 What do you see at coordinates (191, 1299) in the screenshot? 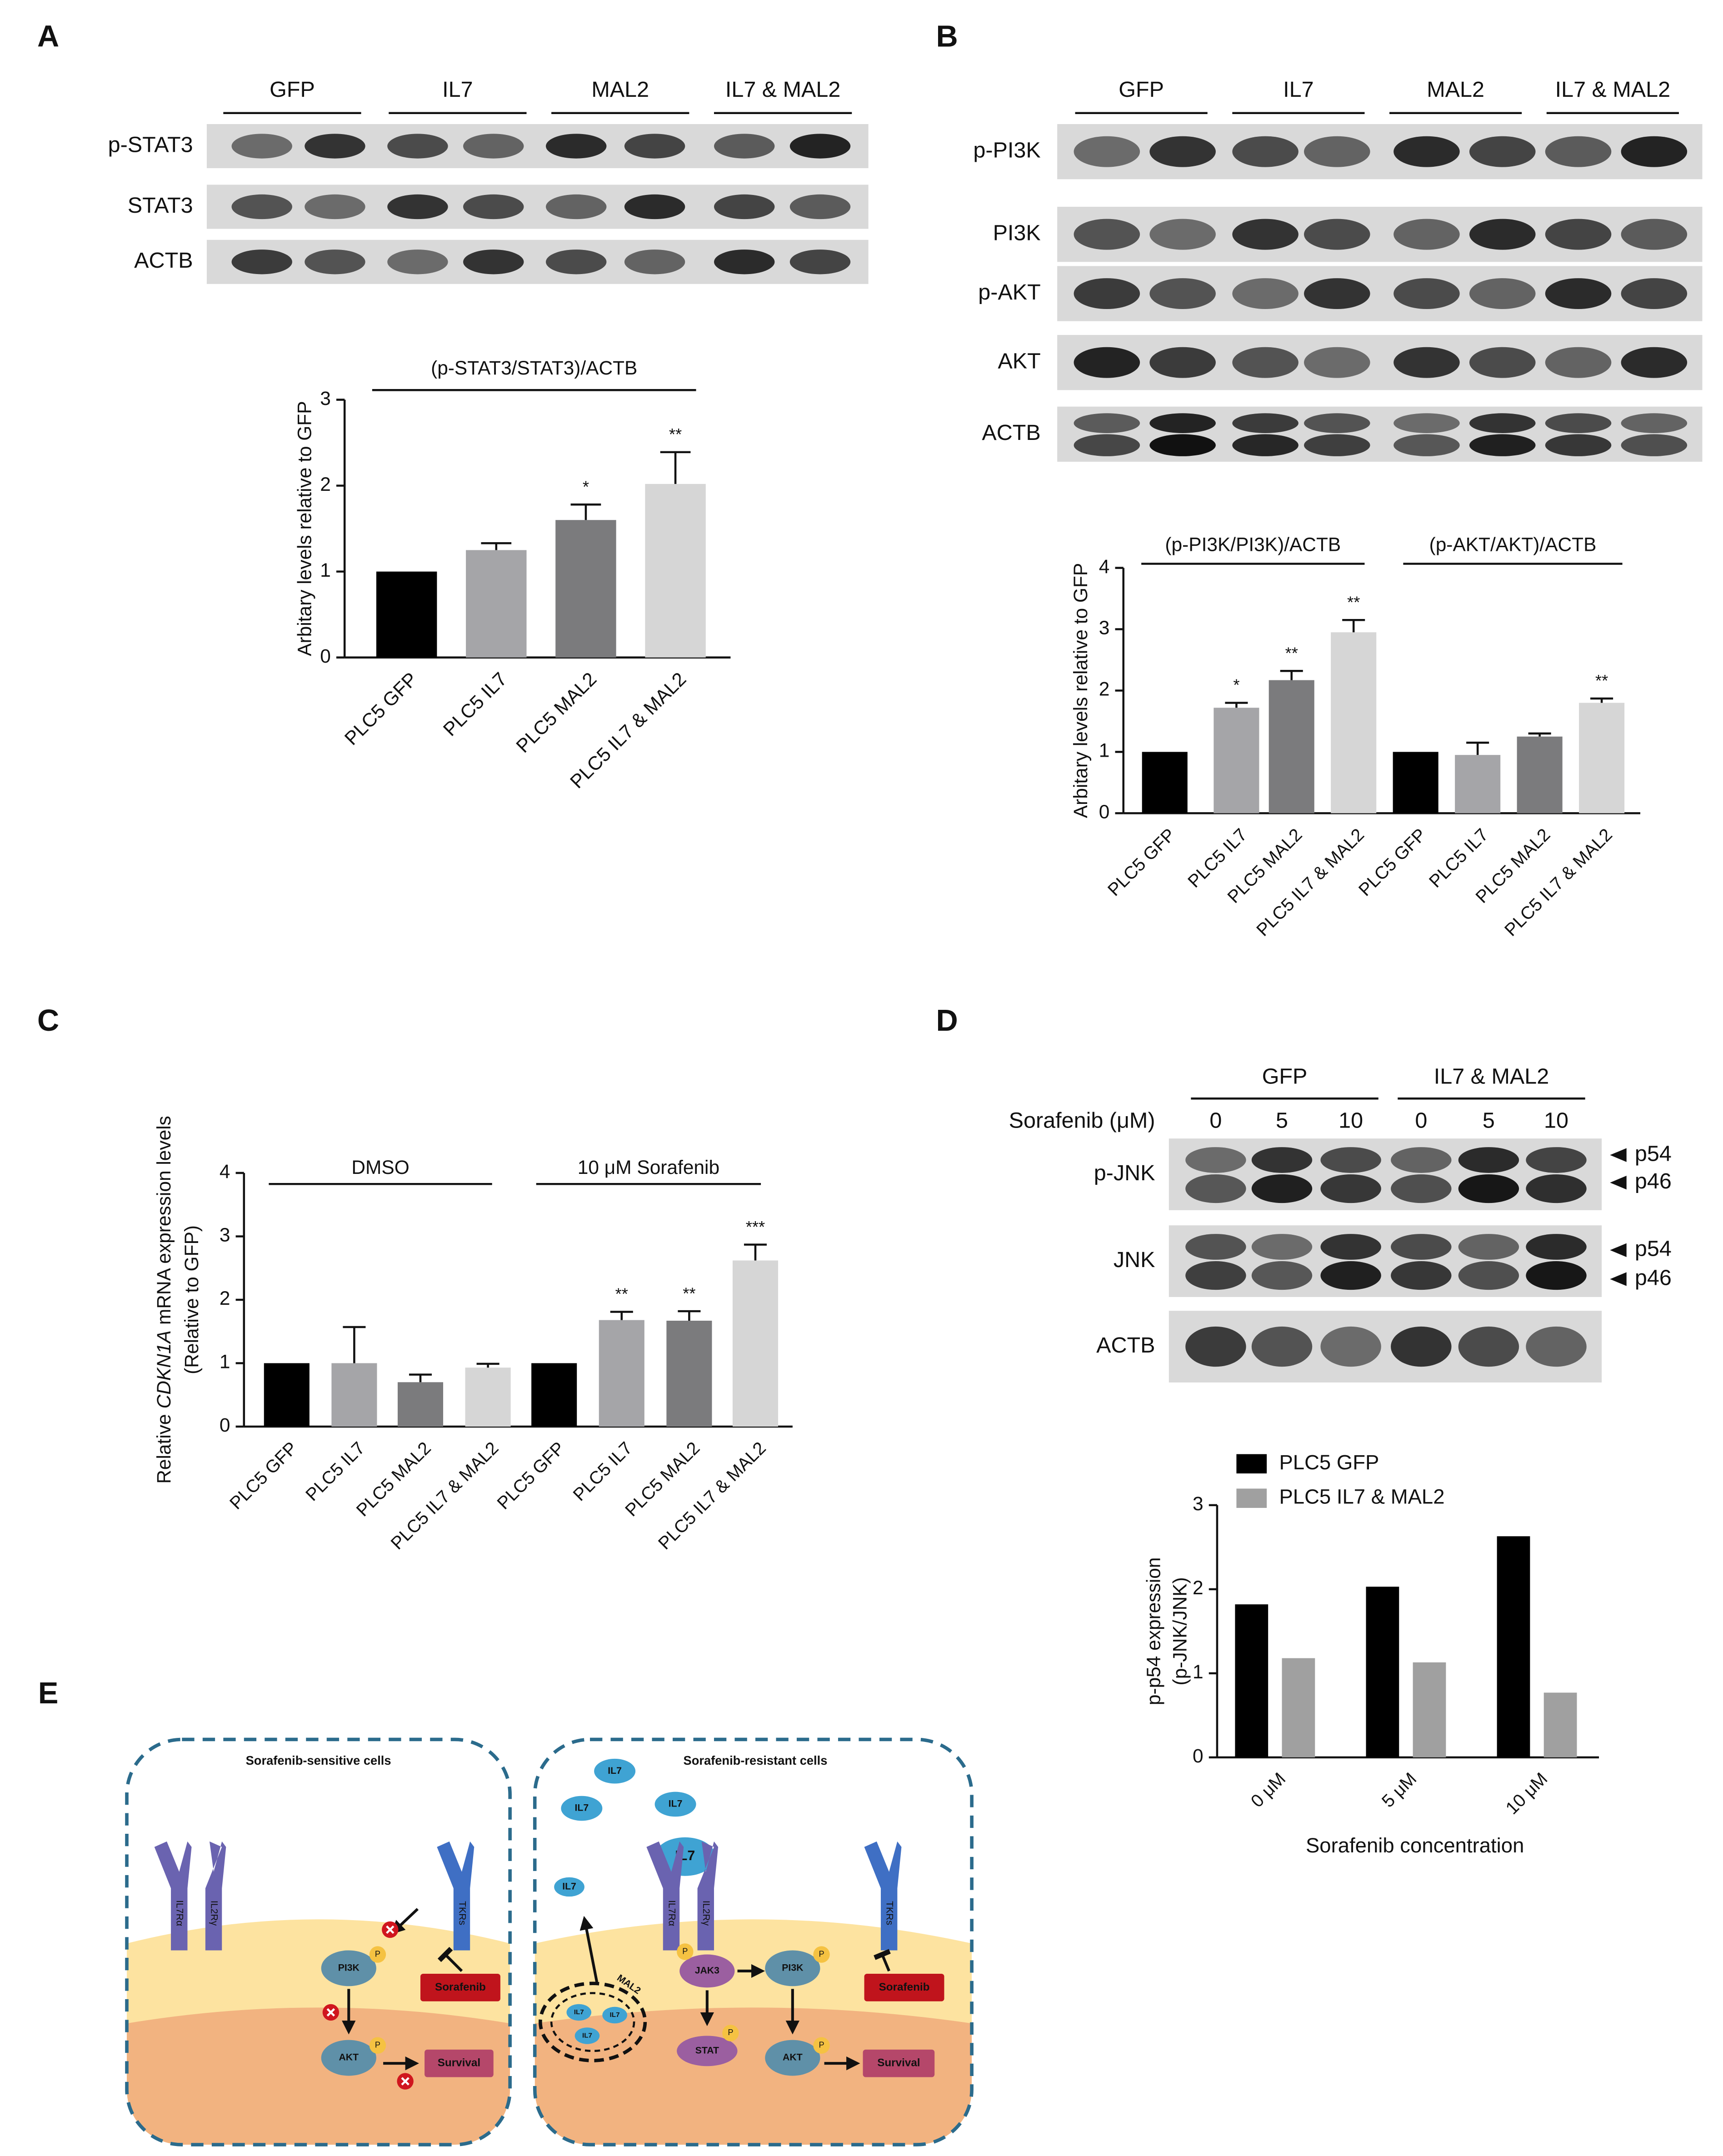
I see `y-axis-label: (Relative to GFP)` at bounding box center [191, 1299].